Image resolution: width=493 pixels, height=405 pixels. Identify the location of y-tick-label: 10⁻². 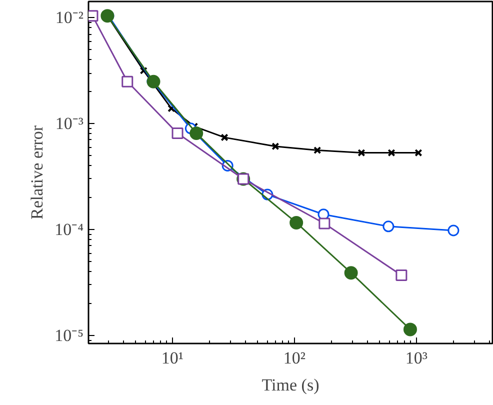
(69, 18).